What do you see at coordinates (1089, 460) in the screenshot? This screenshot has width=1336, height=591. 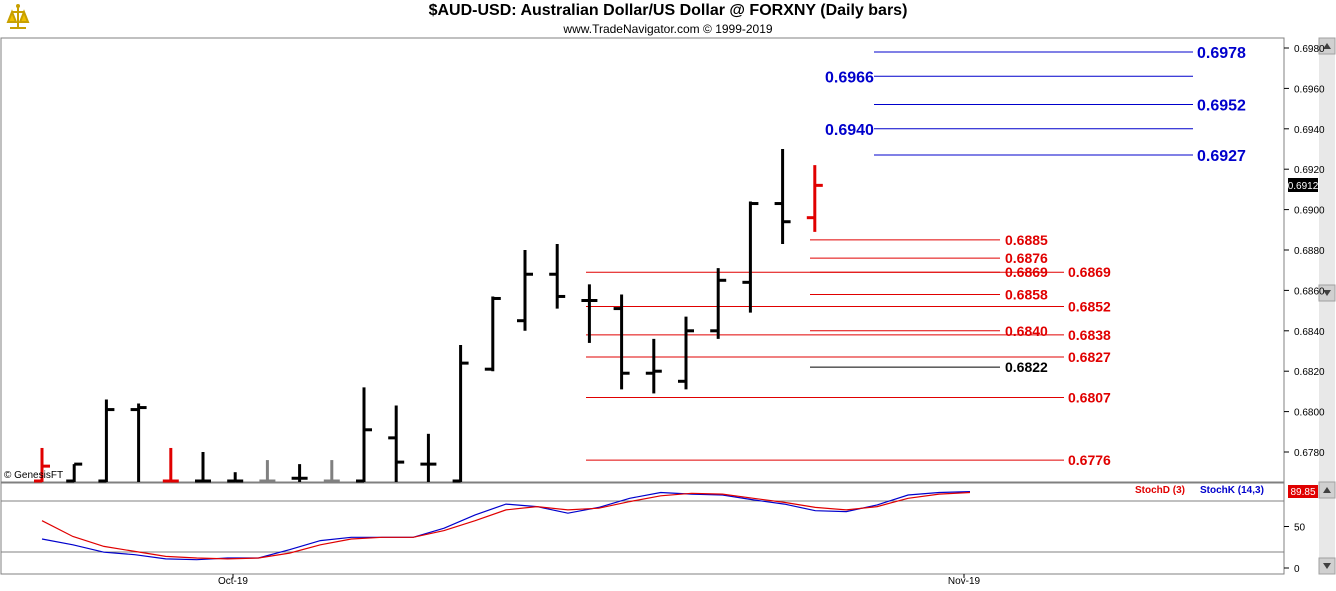 I see `red-outer-level-label: 0.6776` at bounding box center [1089, 460].